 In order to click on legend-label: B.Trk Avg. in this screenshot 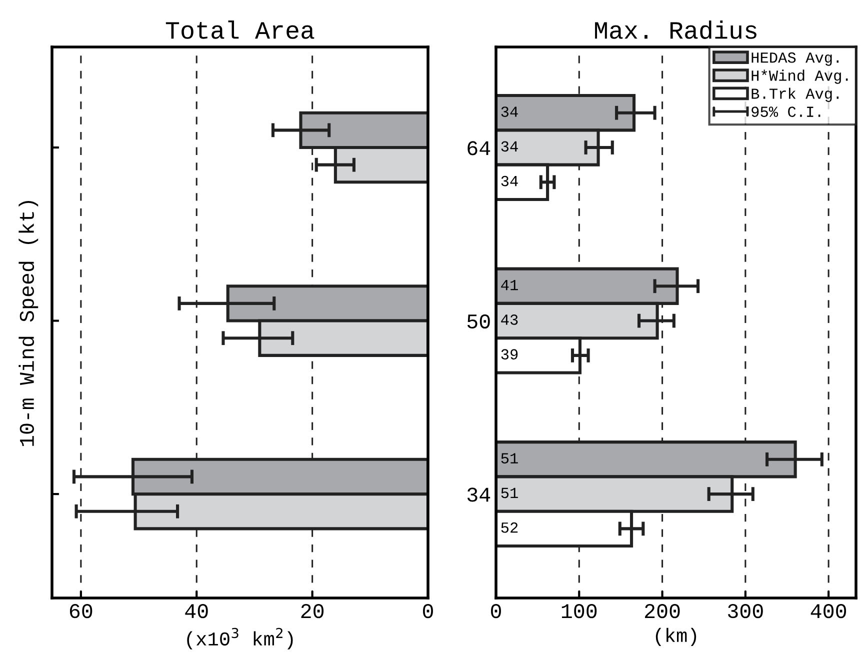, I will do `click(795, 95)`.